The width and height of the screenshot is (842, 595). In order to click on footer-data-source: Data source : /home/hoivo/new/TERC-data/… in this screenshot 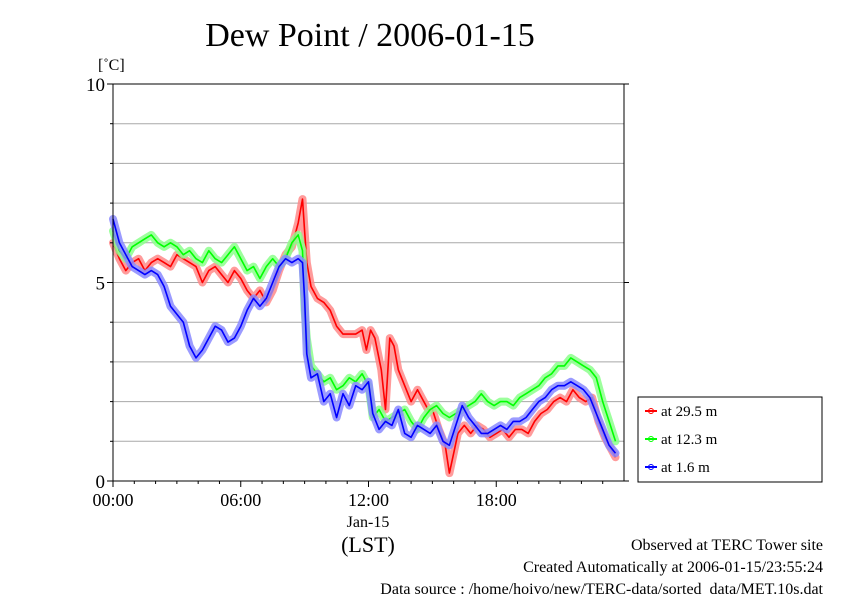, I will do `click(601, 588)`.